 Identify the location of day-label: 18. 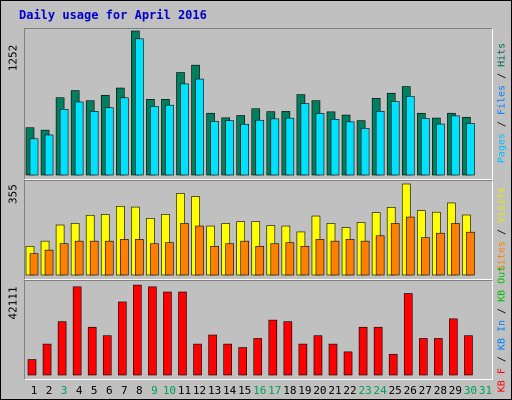
(289, 390).